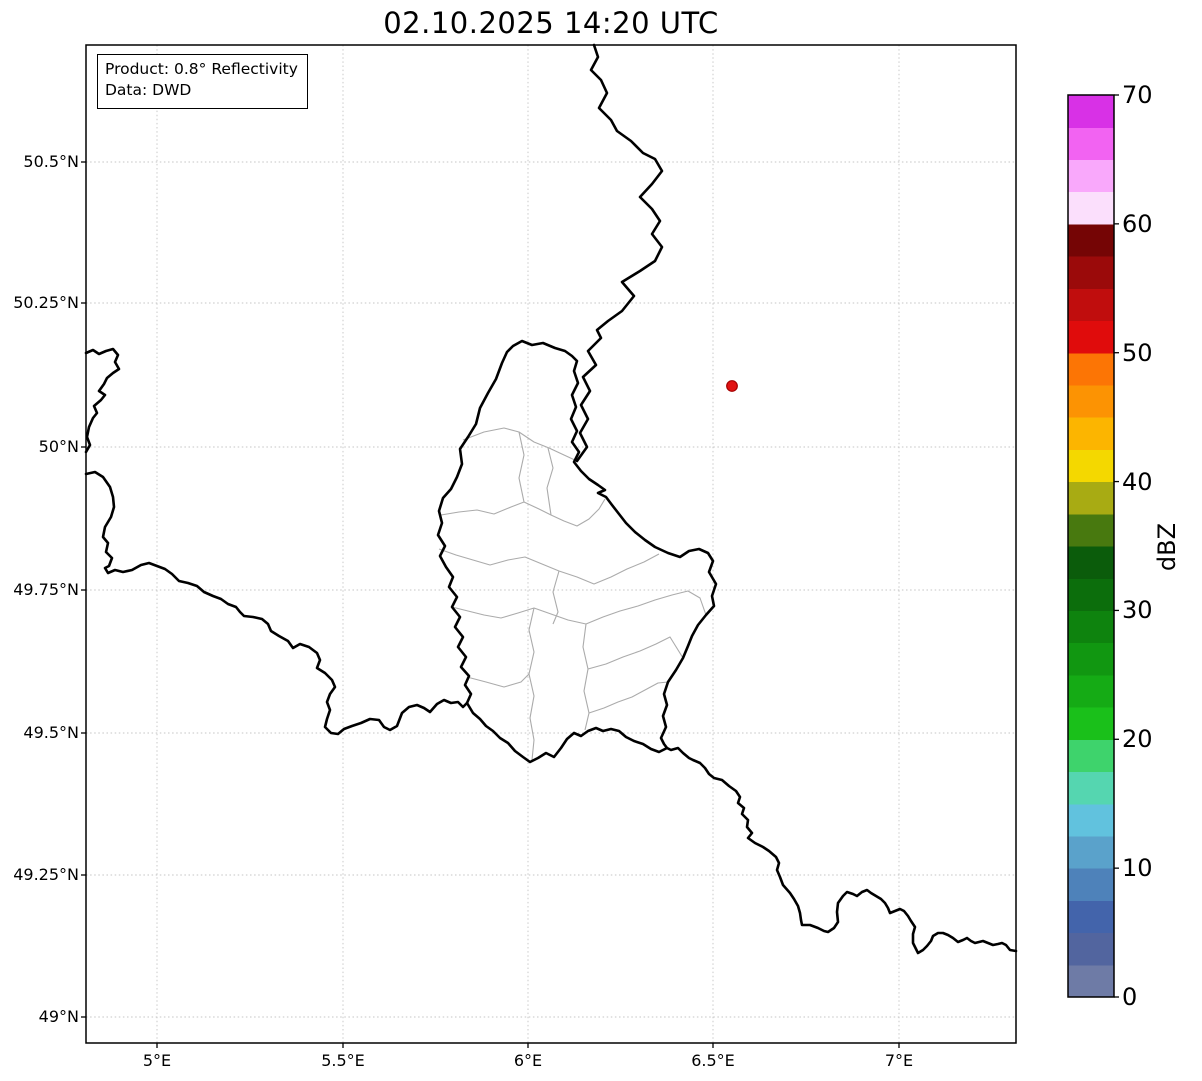 The height and width of the screenshot is (1081, 1202). Describe the element at coordinates (51, 161) in the screenshot. I see `y-tick-label: 50.5°N` at that location.